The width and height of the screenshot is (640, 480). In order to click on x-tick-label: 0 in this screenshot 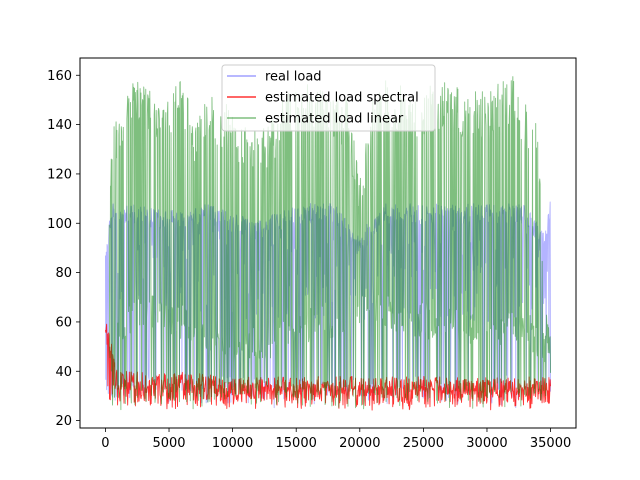, I will do `click(105, 443)`.